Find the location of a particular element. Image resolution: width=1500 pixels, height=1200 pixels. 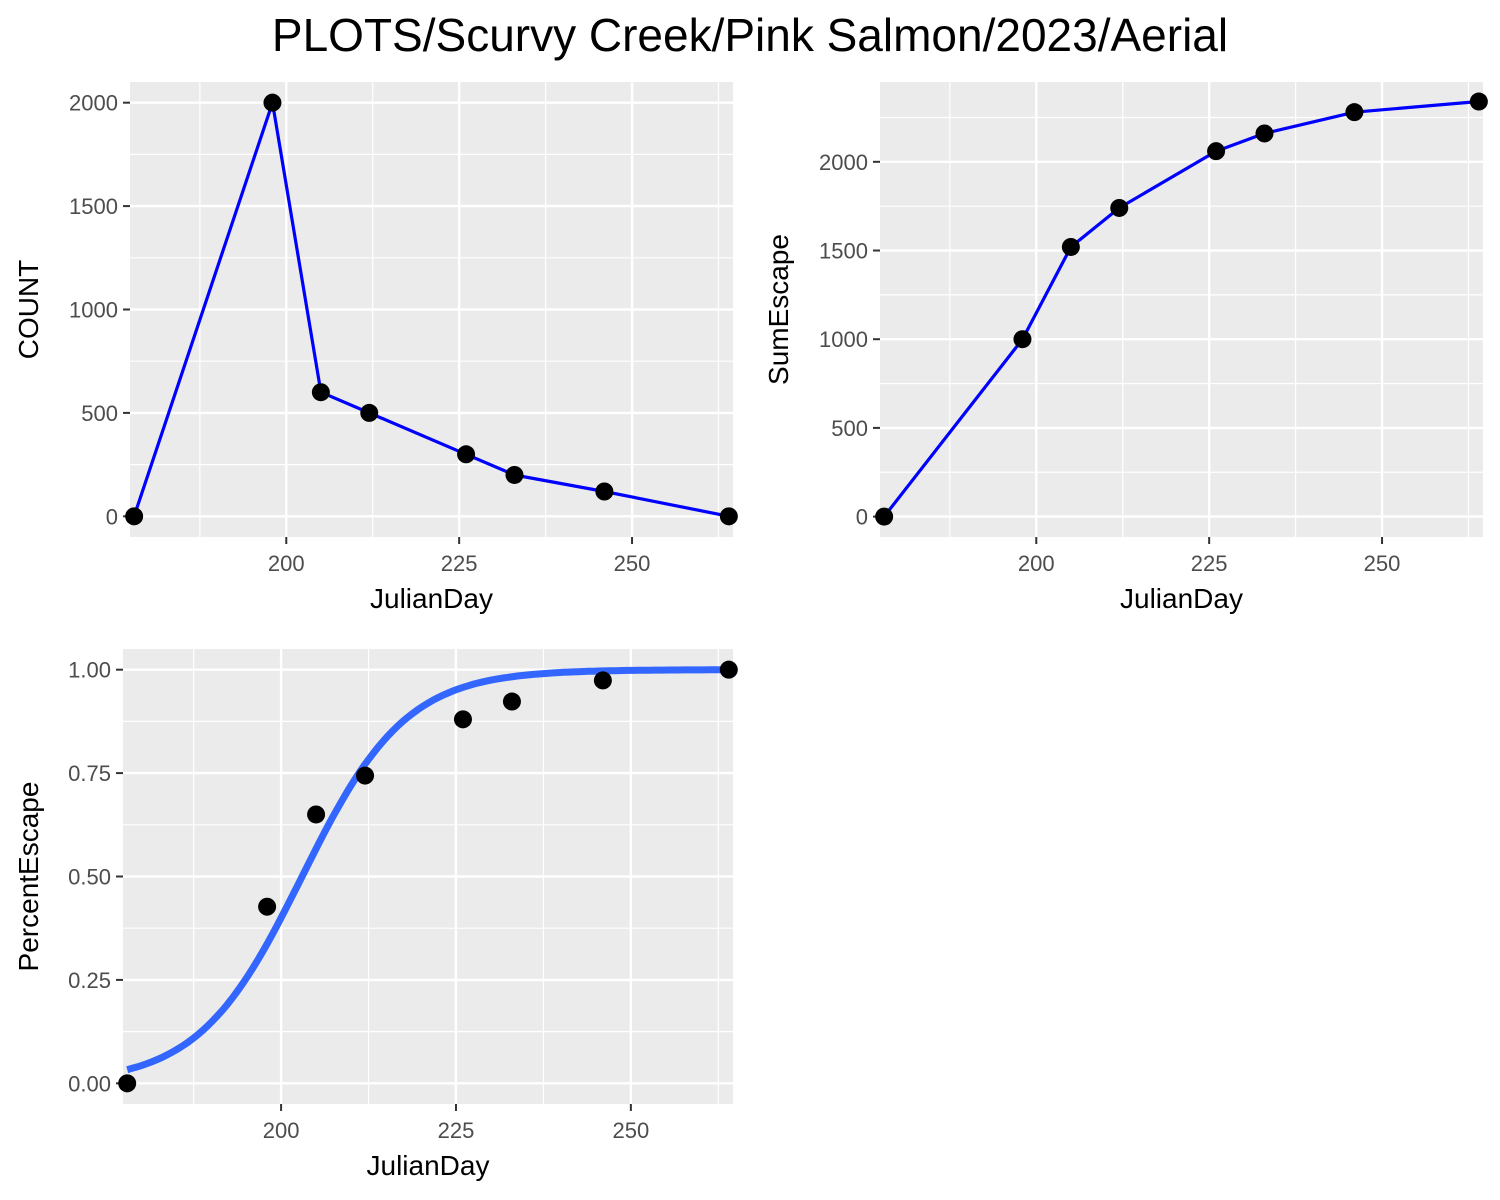

count-y-tick-label: 0 is located at coordinates (112, 516).